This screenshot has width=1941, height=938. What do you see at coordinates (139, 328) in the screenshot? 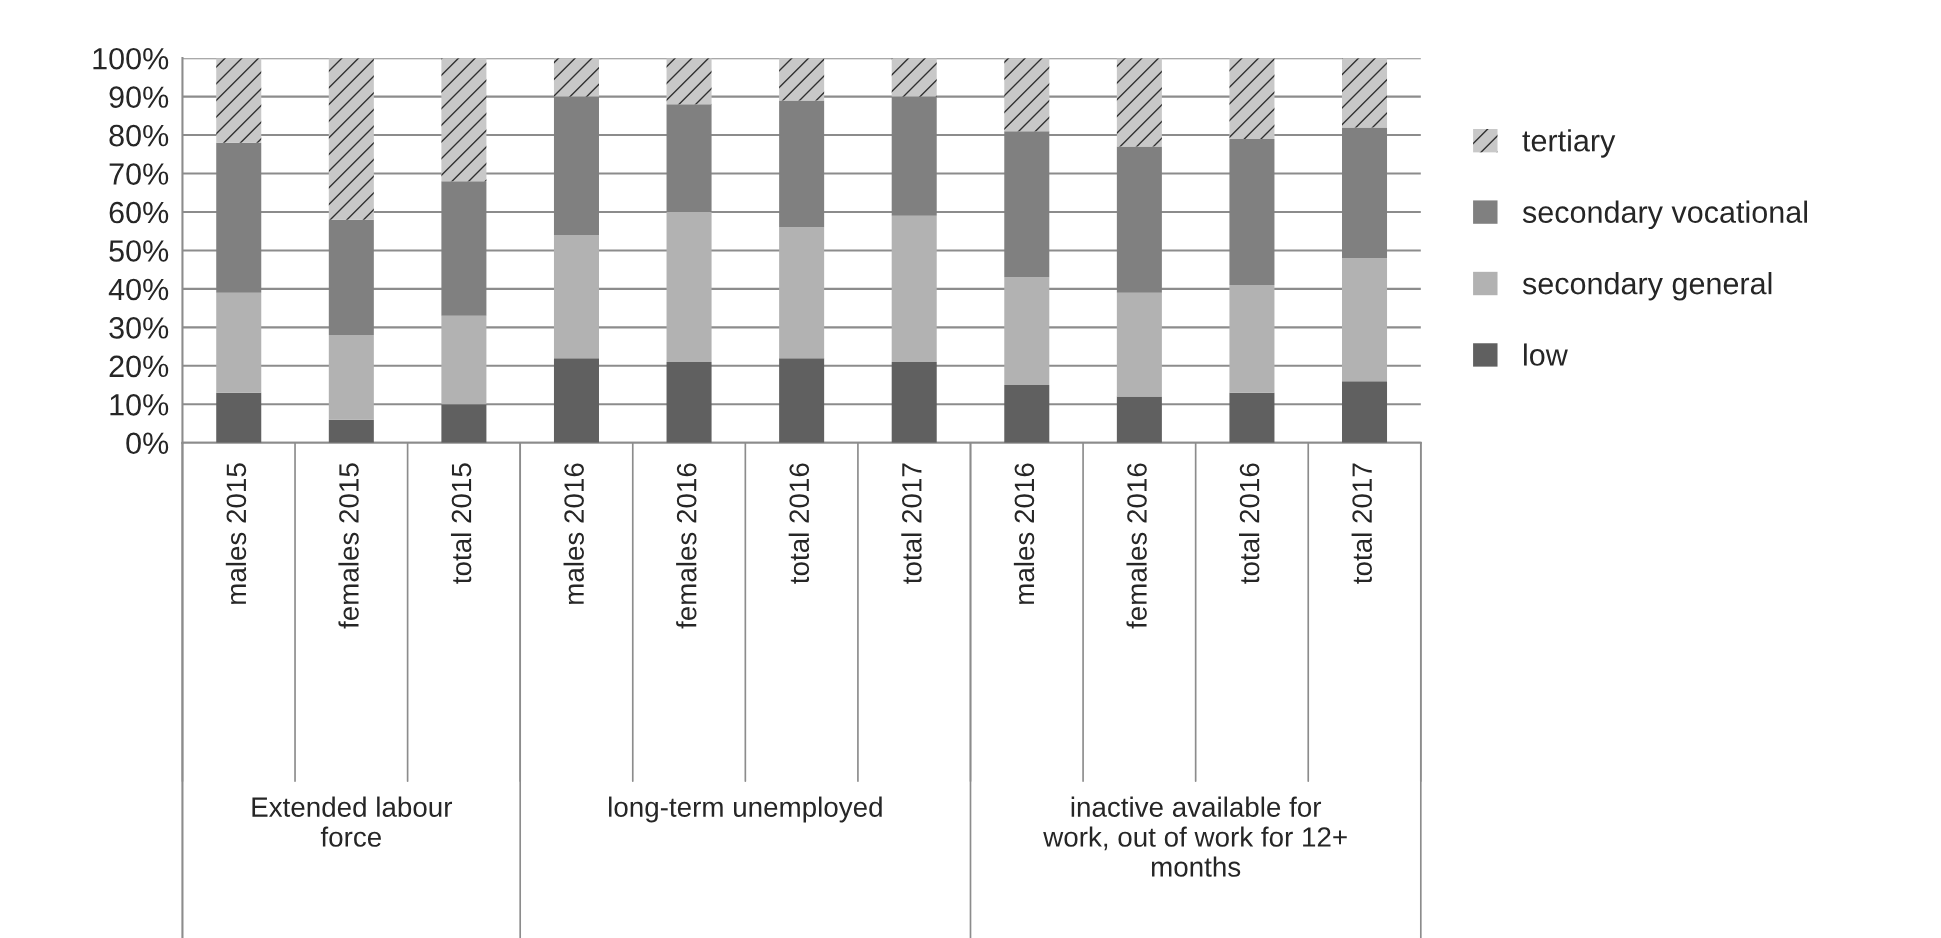
I see `y-tick-label: 30%` at bounding box center [139, 328].